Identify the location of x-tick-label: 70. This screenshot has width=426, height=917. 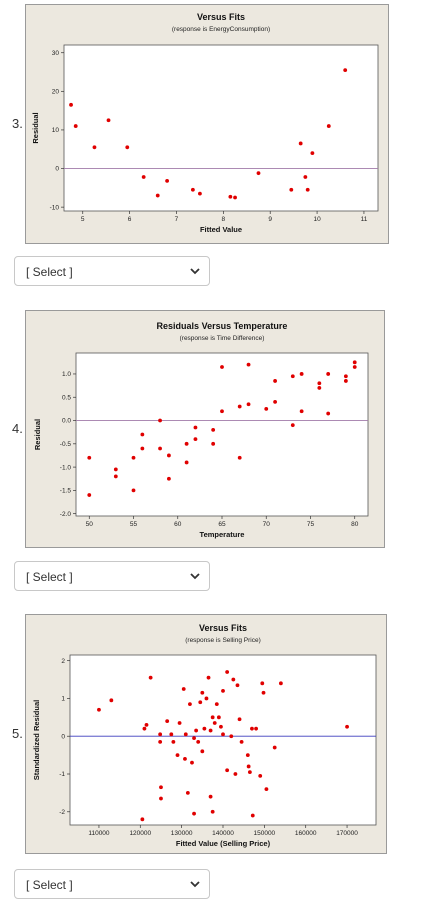
(267, 524).